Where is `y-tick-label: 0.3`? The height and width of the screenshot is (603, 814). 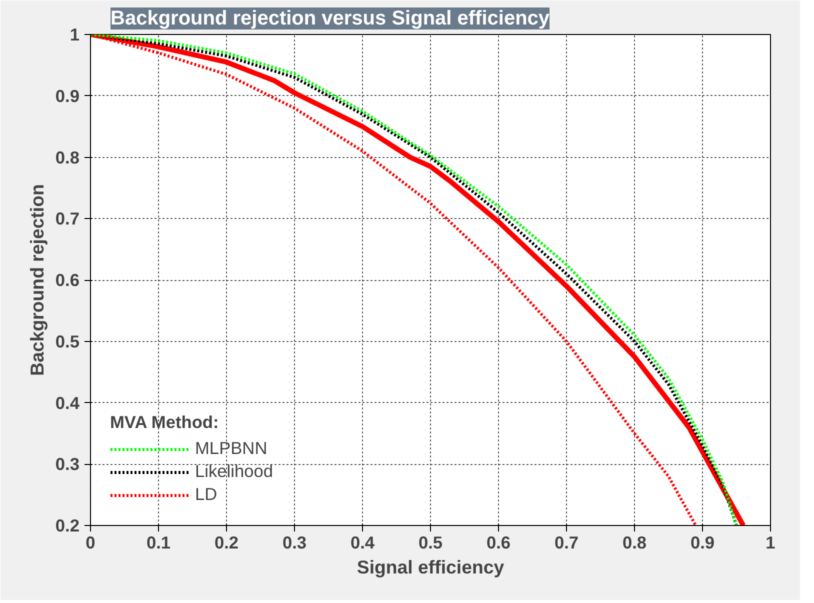
y-tick-label: 0.3 is located at coordinates (67, 464).